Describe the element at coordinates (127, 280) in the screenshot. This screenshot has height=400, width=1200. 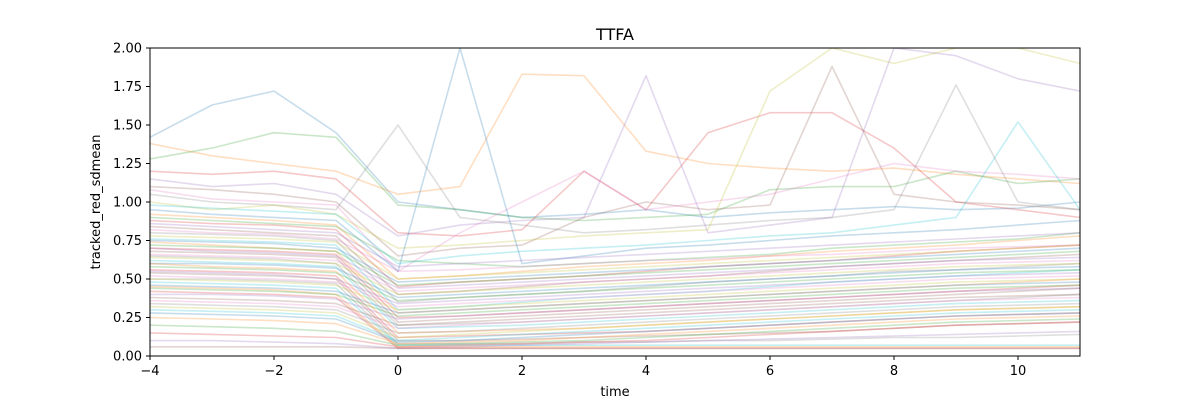
I see `y-tick-label: 0.50` at that location.